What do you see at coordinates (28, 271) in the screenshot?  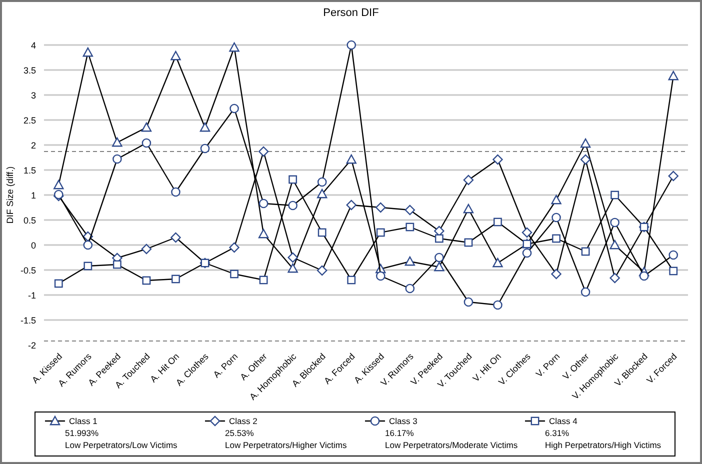 I see `y-tick-label: -0.5` at bounding box center [28, 271].